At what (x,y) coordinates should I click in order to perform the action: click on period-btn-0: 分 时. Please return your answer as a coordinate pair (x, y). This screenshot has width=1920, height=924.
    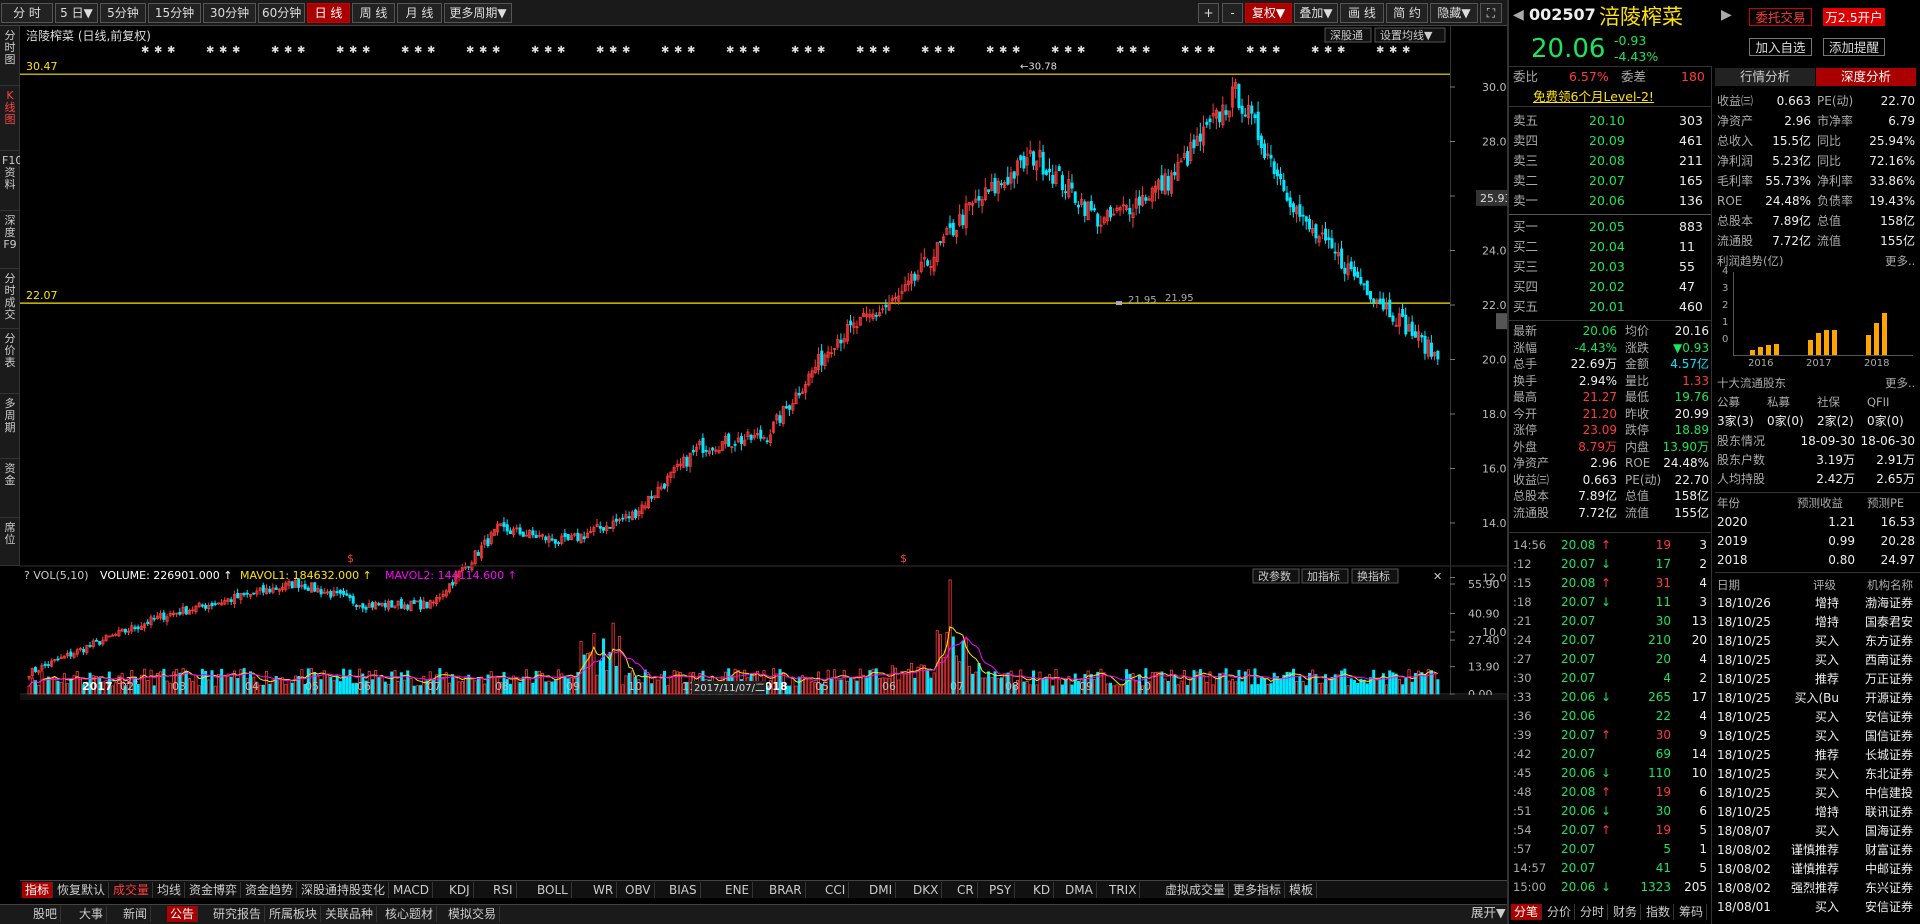
    Looking at the image, I should click on (27, 13).